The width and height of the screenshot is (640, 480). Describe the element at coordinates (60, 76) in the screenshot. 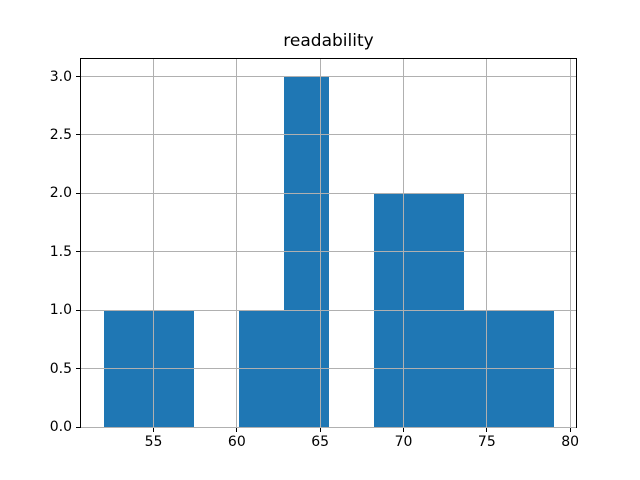

I see `y-tick-label: 3.0` at that location.